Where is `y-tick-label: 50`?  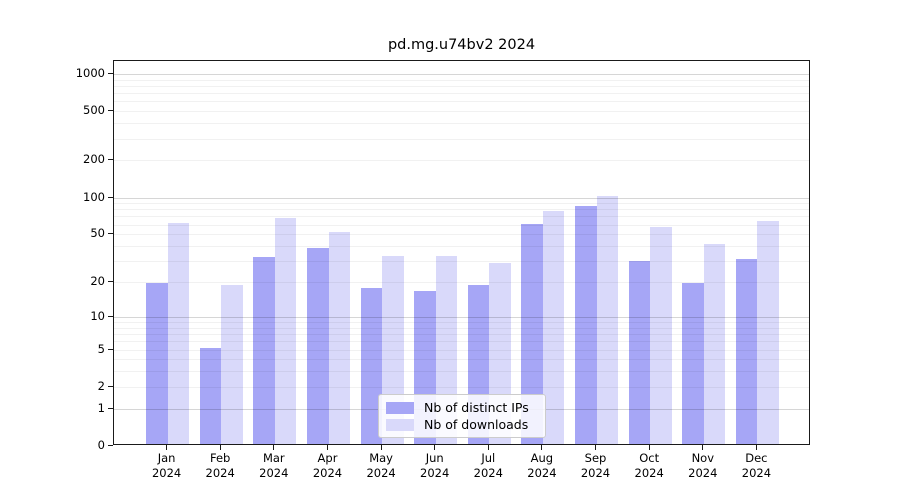 y-tick-label: 50 is located at coordinates (97, 233).